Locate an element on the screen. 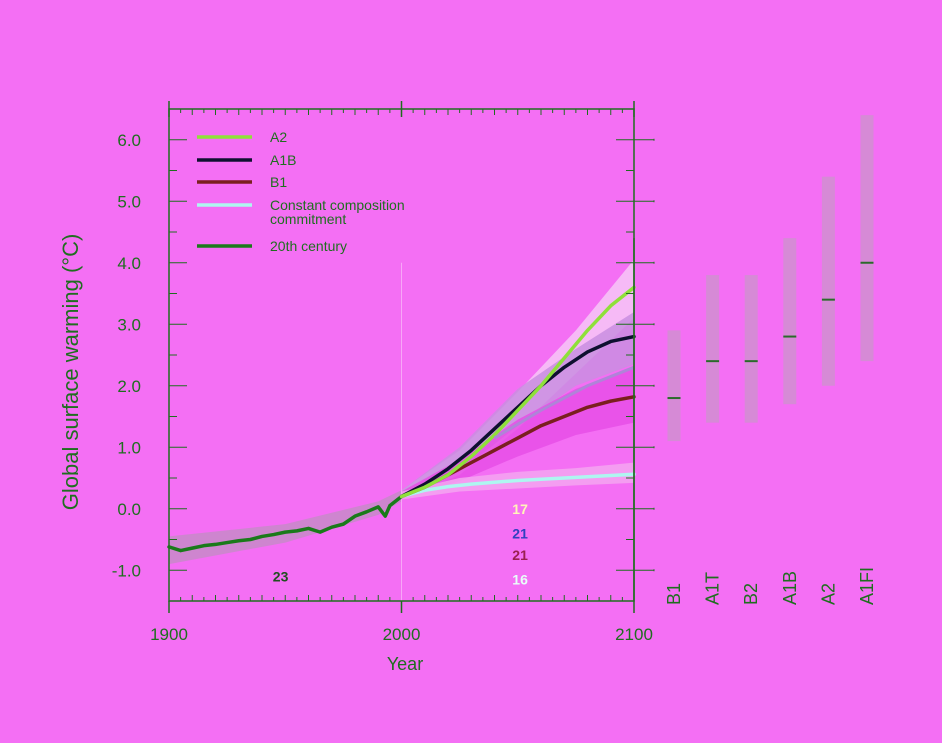 The height and width of the screenshot is (743, 942). y-tick-label: 5.0 is located at coordinates (129, 201).